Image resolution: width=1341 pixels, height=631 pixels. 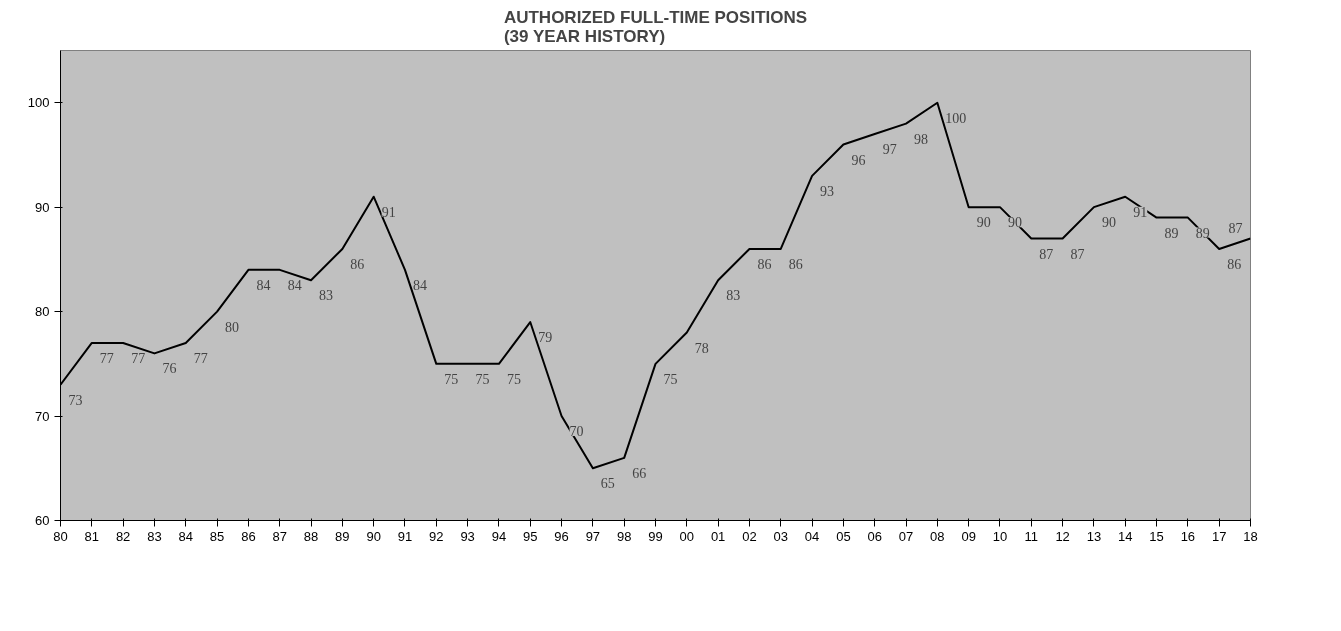 What do you see at coordinates (561, 536) in the screenshot?
I see `x-tick-label: 96` at bounding box center [561, 536].